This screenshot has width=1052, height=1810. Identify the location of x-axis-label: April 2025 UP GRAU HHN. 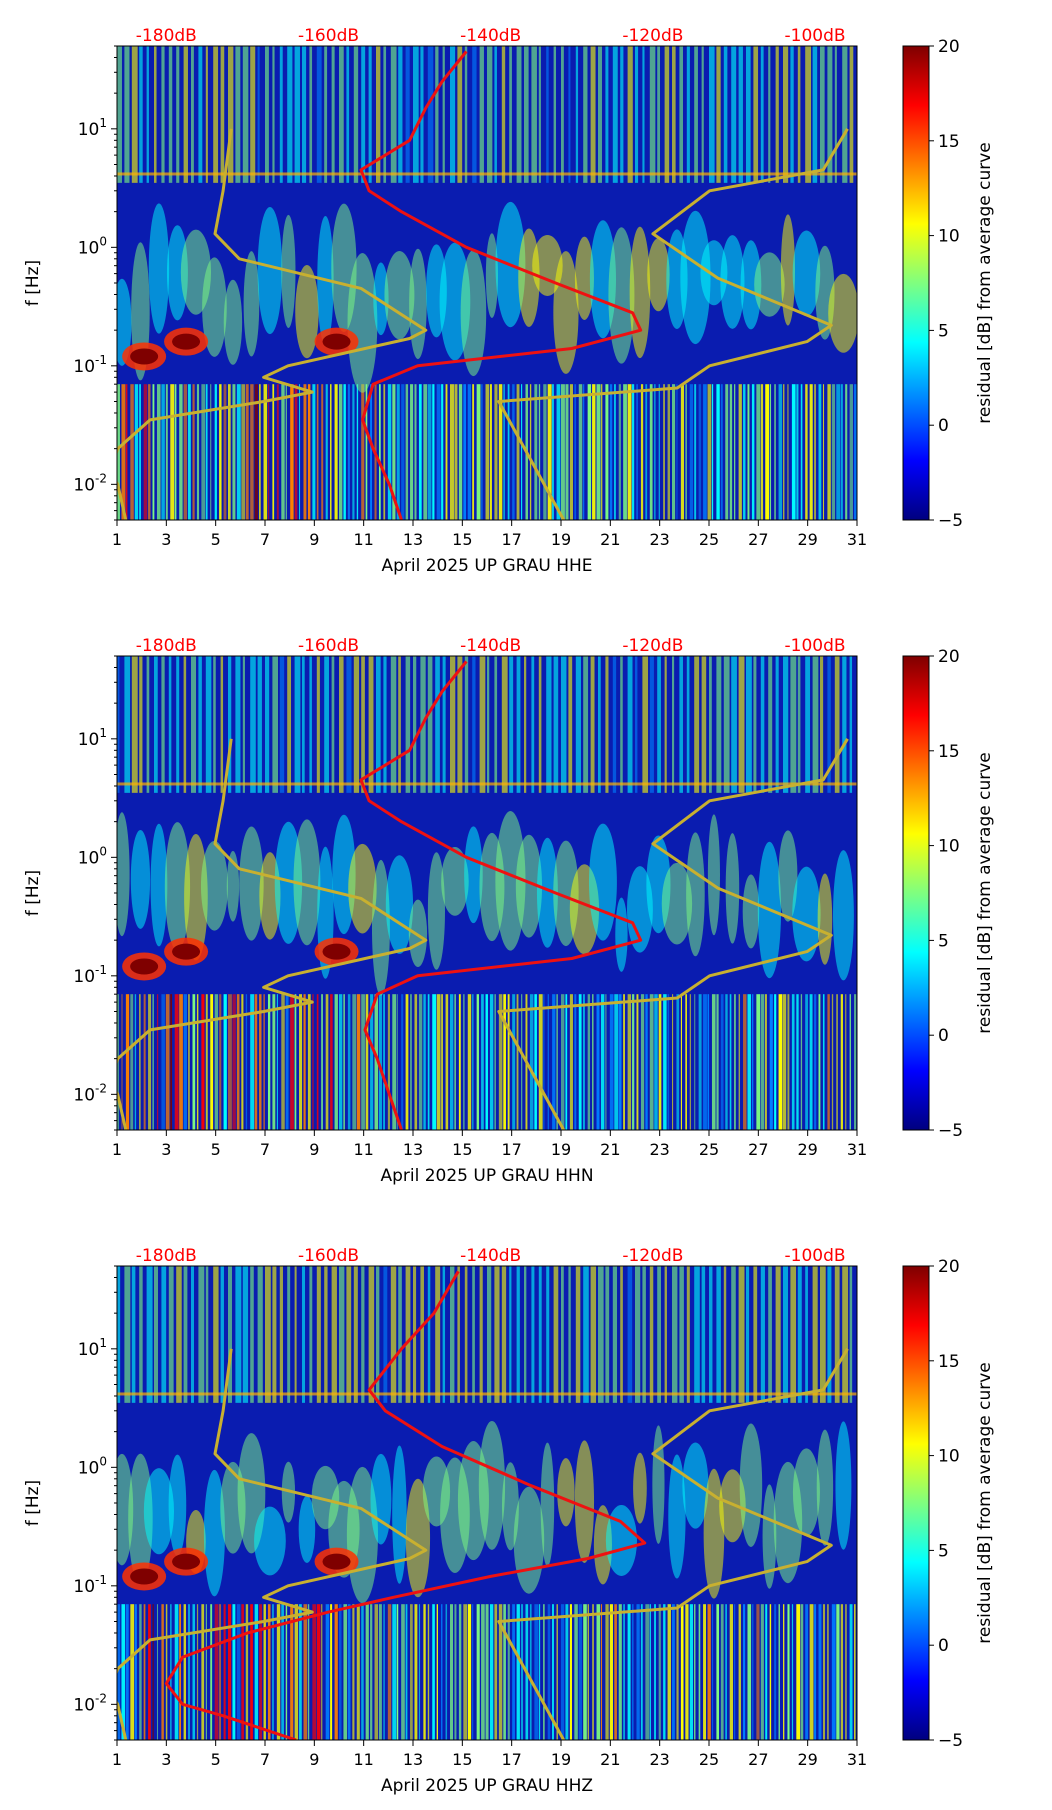
(486, 1176).